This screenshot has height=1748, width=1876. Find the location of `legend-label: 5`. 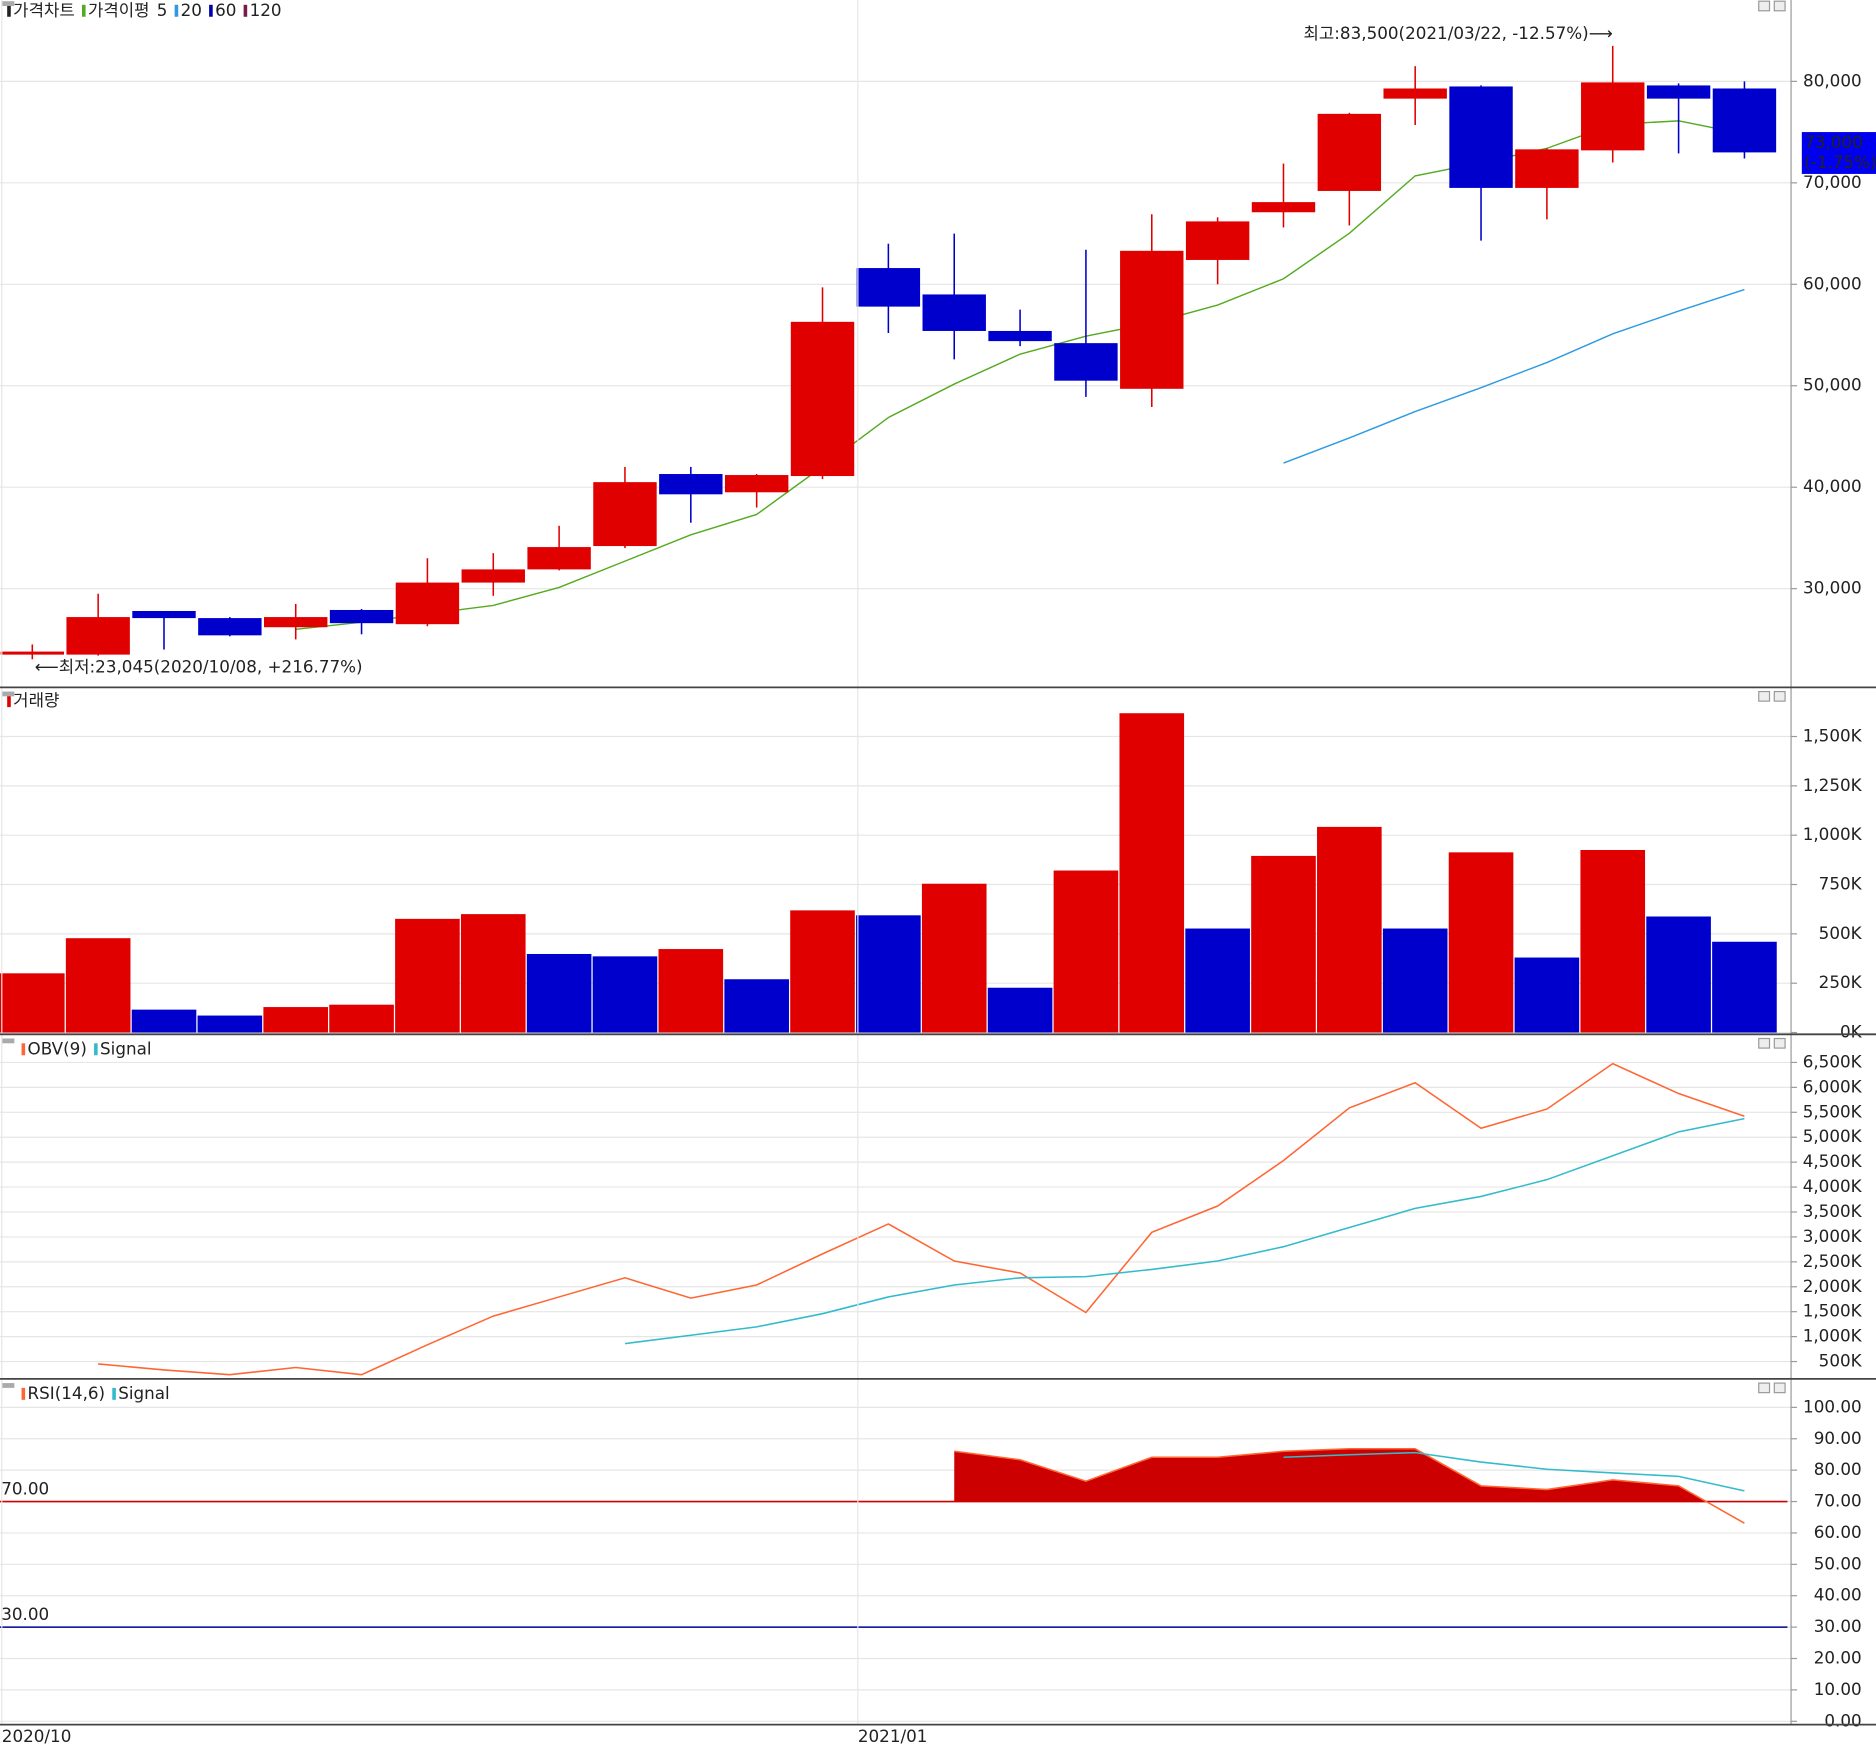

legend-label: 5 is located at coordinates (162, 10).